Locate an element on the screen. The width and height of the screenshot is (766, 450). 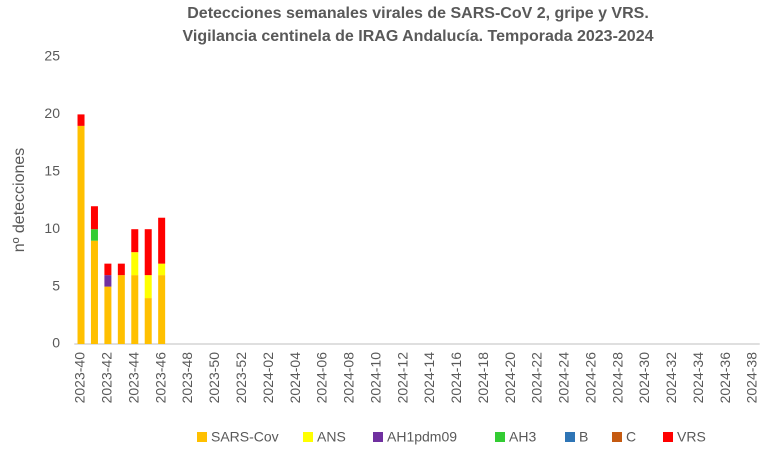
legend-label: AH1pdm09 is located at coordinates (422, 437).